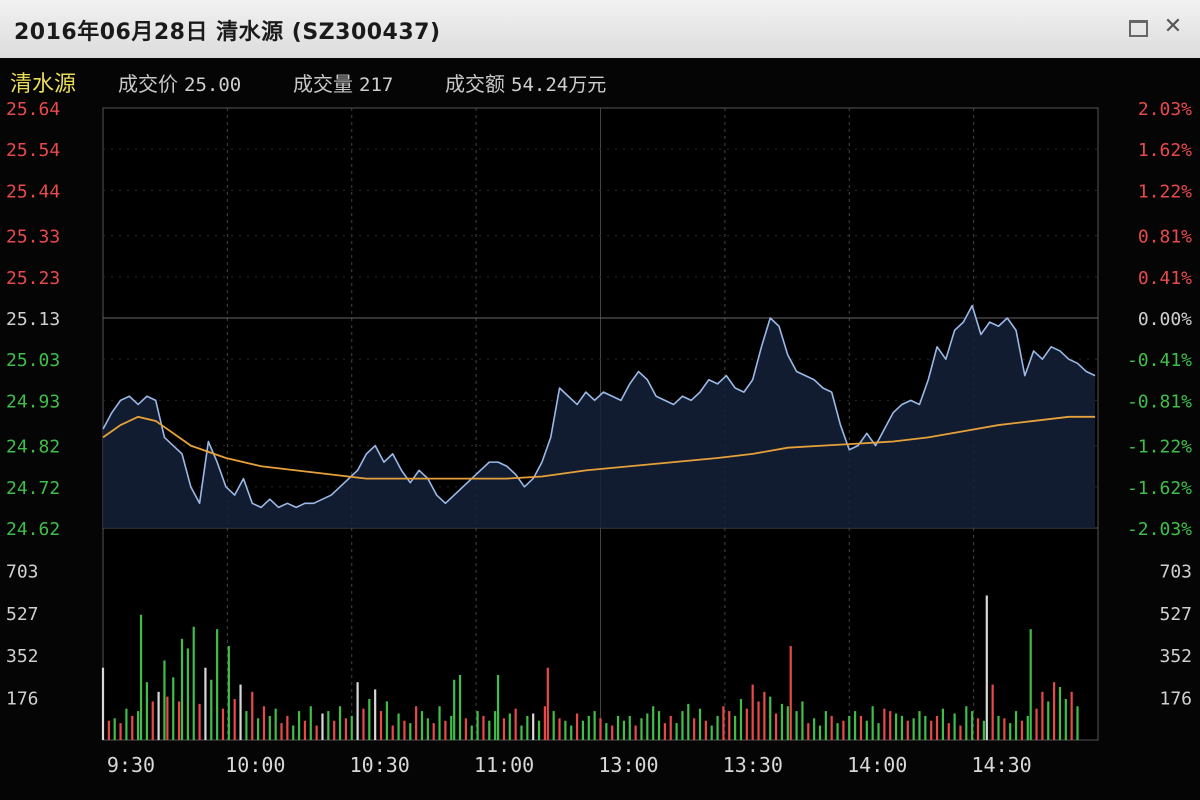 The height and width of the screenshot is (800, 1200). Describe the element at coordinates (131, 765) in the screenshot. I see `time-tick-label: 9:30` at that location.